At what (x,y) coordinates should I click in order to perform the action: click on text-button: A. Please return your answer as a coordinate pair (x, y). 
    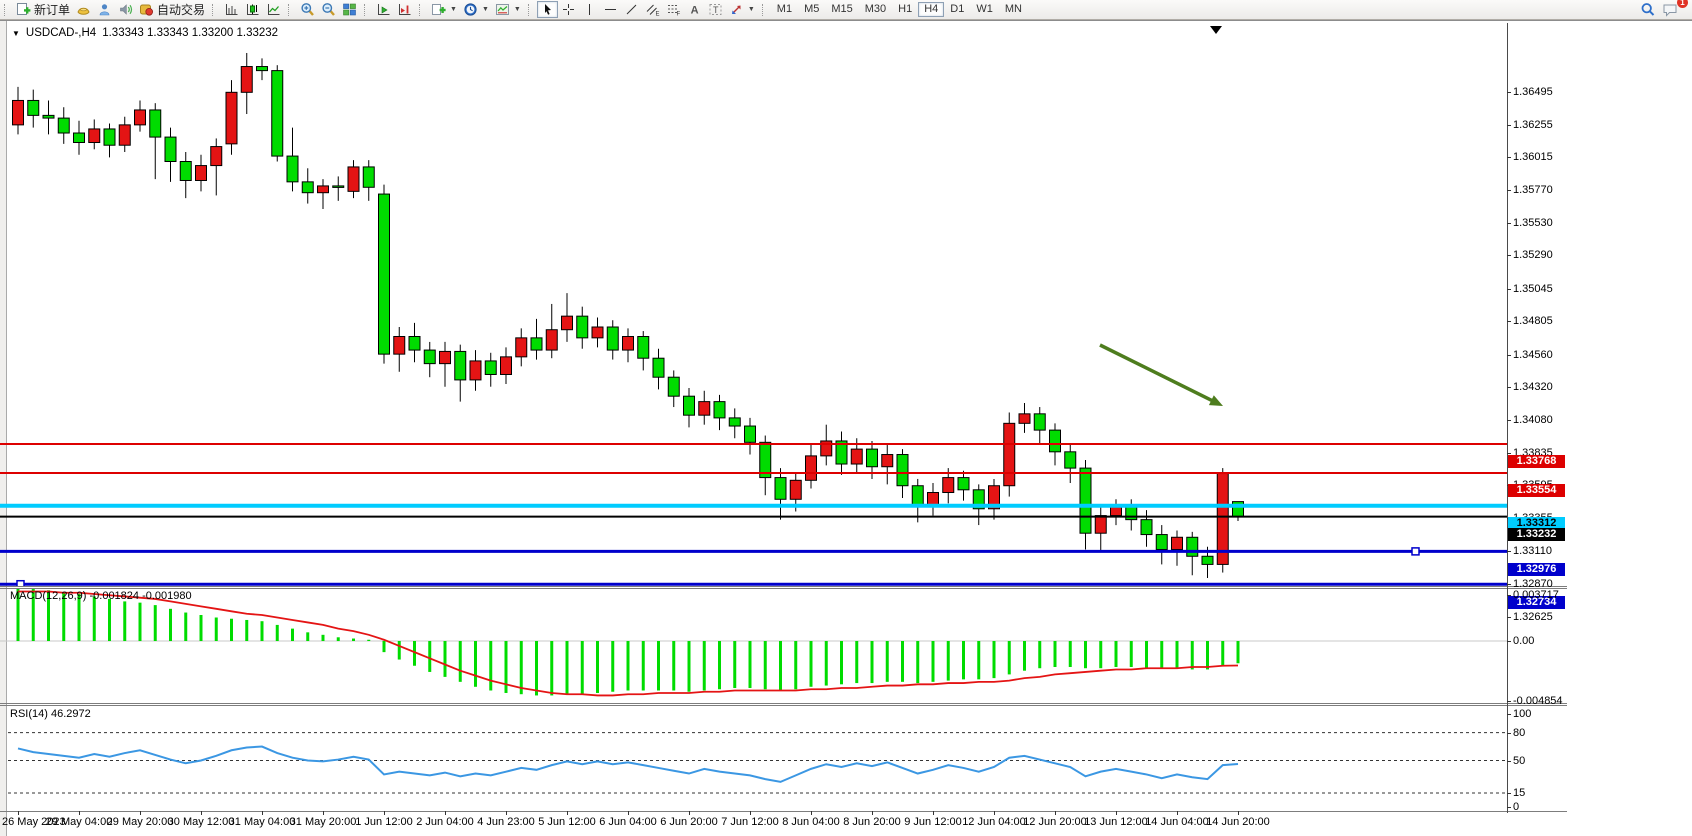
    Looking at the image, I should click on (694, 9).